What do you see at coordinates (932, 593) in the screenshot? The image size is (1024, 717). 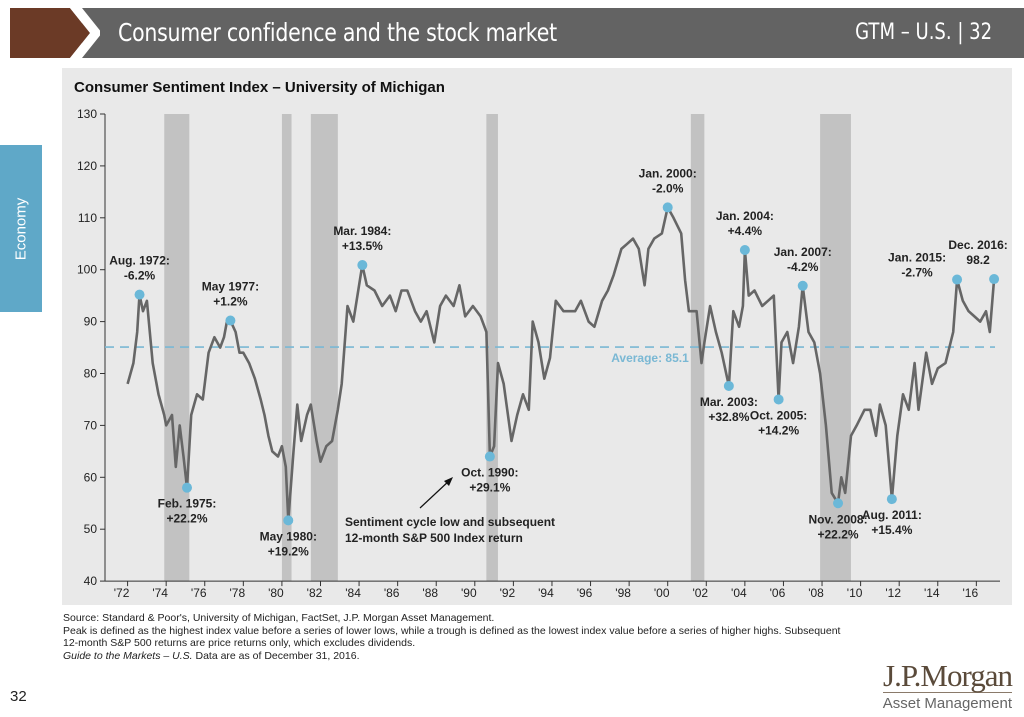 I see `x-tick-label: '14` at bounding box center [932, 593].